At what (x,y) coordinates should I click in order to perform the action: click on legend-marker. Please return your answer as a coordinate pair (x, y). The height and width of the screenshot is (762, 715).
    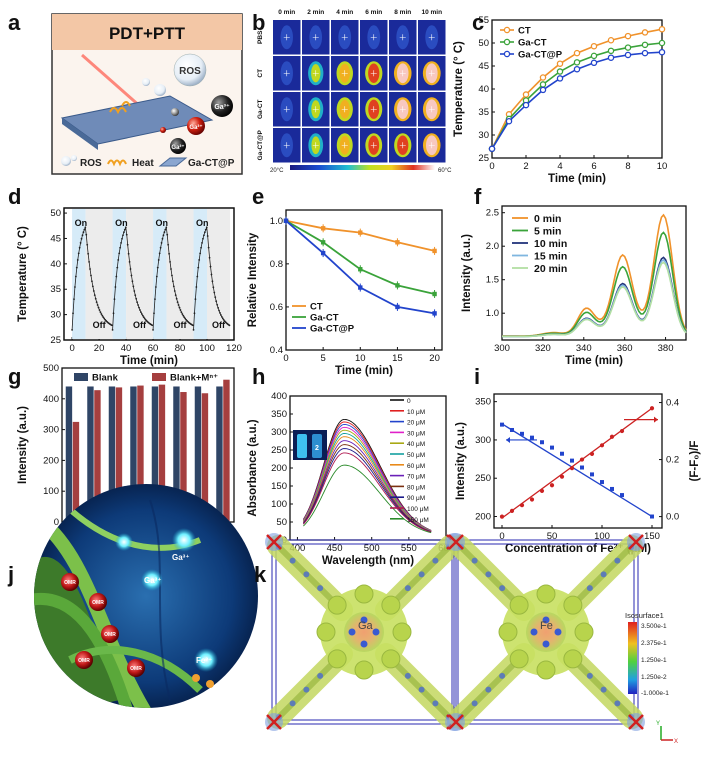
    Looking at the image, I should click on (507, 42).